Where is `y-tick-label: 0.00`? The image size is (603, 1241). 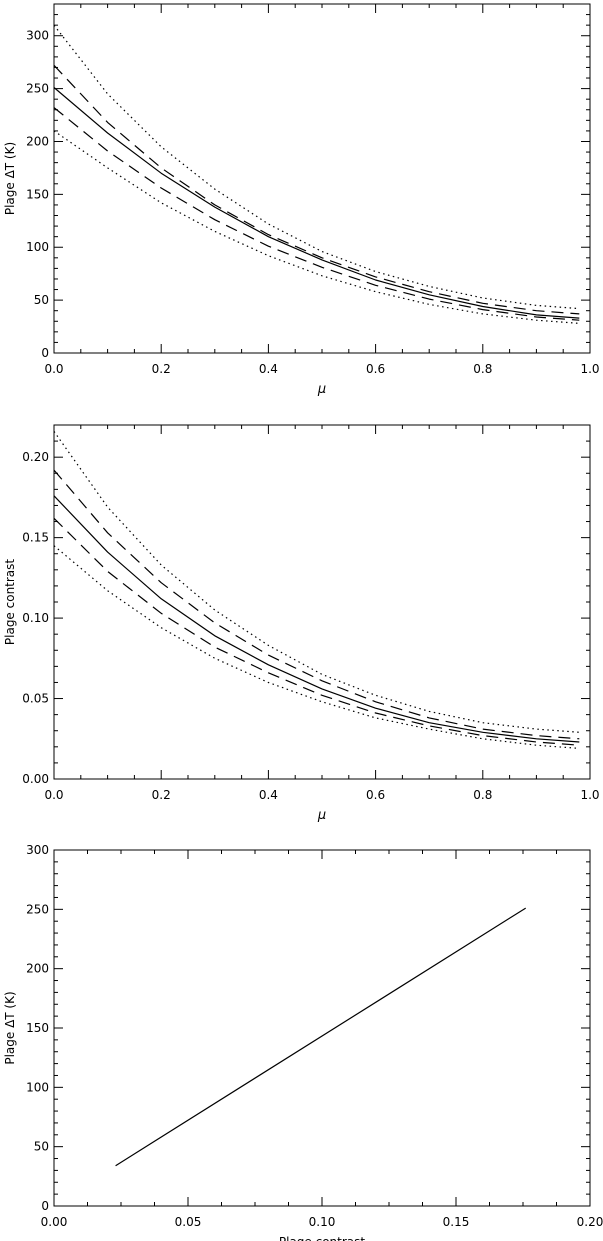
y-tick-label: 0.00 is located at coordinates (35, 779).